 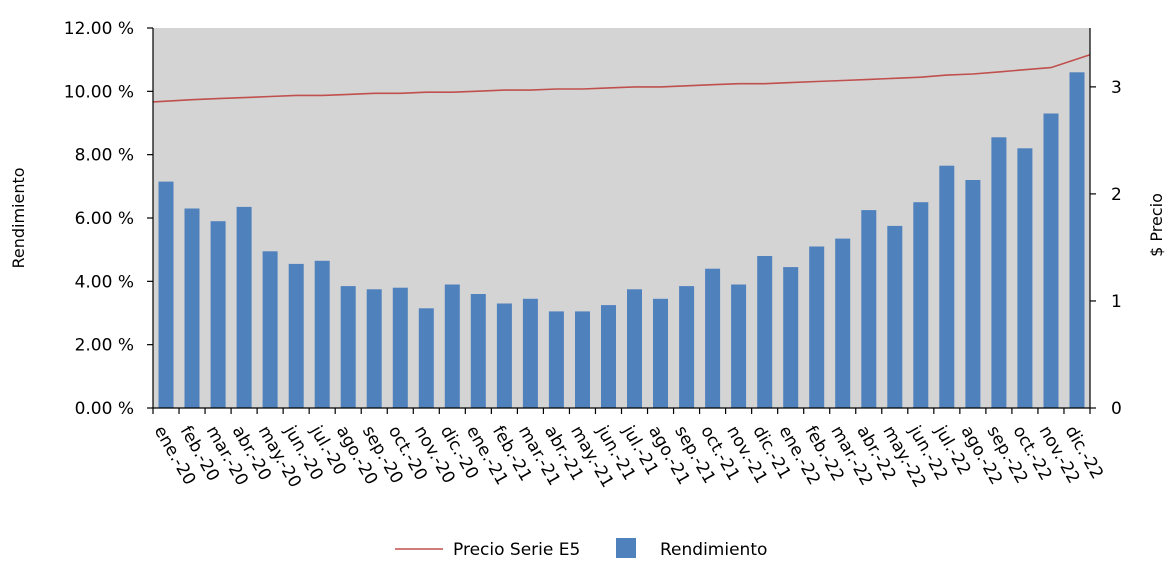 What do you see at coordinates (621, 78) in the screenshot?
I see `line-series-precio-serie-e5` at bounding box center [621, 78].